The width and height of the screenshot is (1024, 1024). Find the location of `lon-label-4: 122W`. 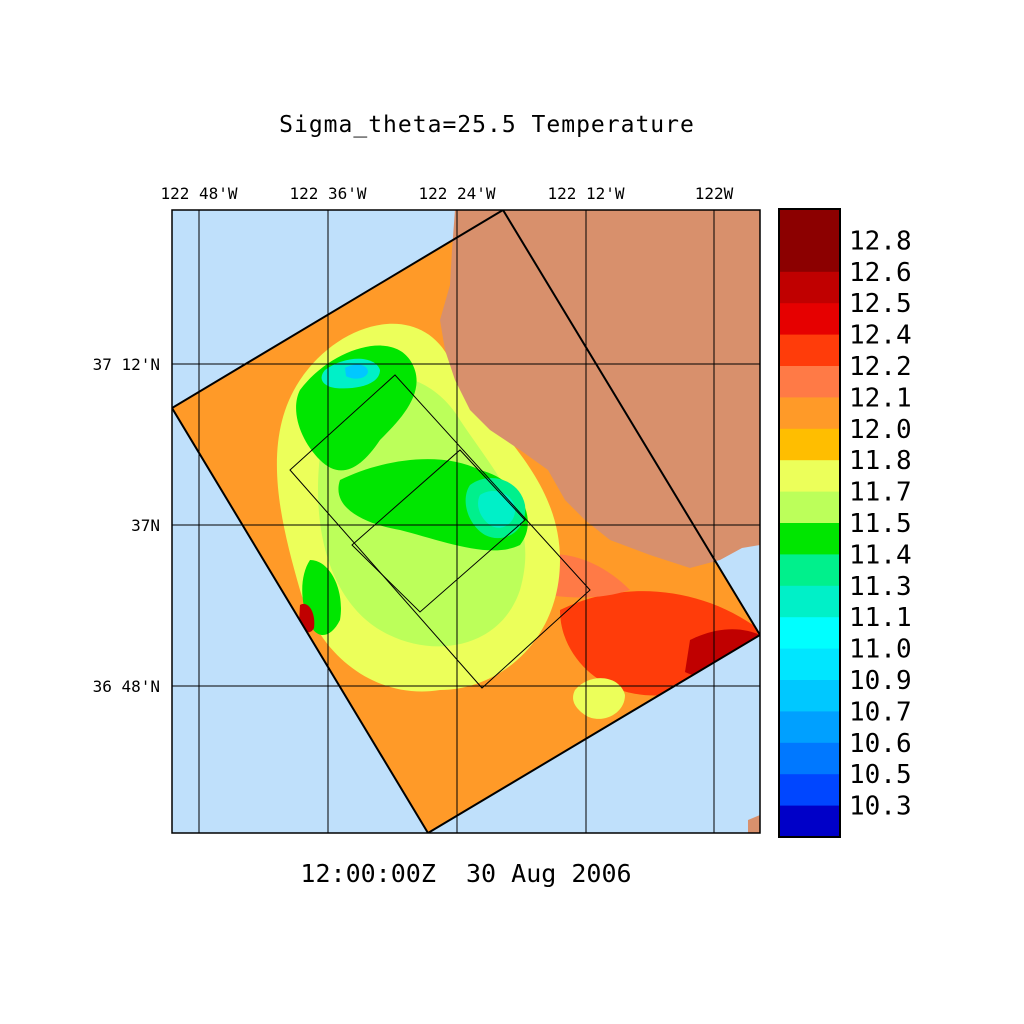

lon-label-4: 122W is located at coordinates (714, 193).